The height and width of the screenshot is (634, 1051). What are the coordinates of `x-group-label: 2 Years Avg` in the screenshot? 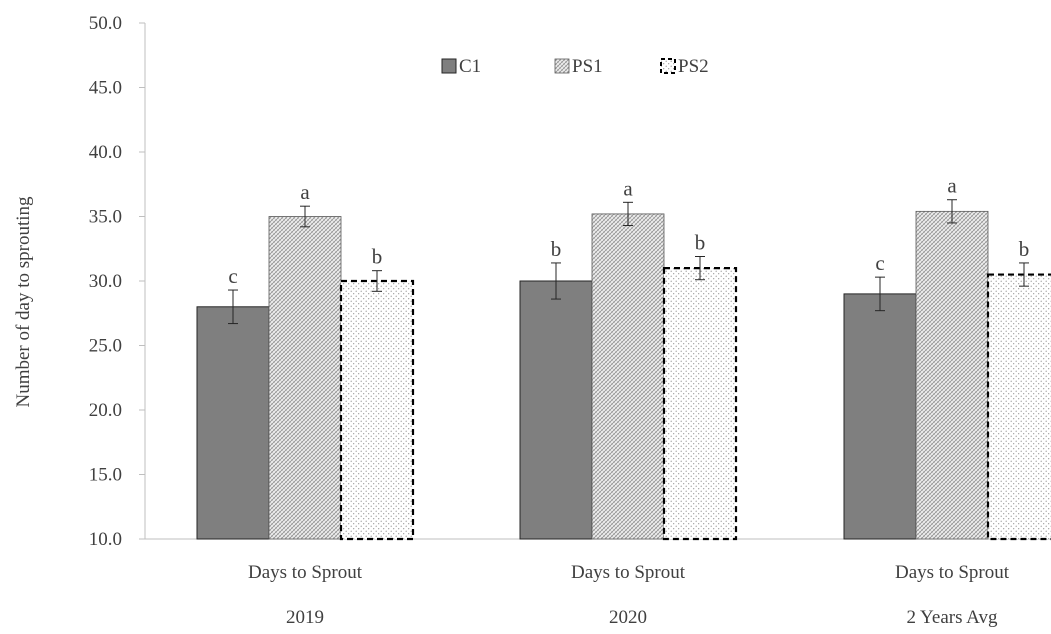 It's located at (952, 617).